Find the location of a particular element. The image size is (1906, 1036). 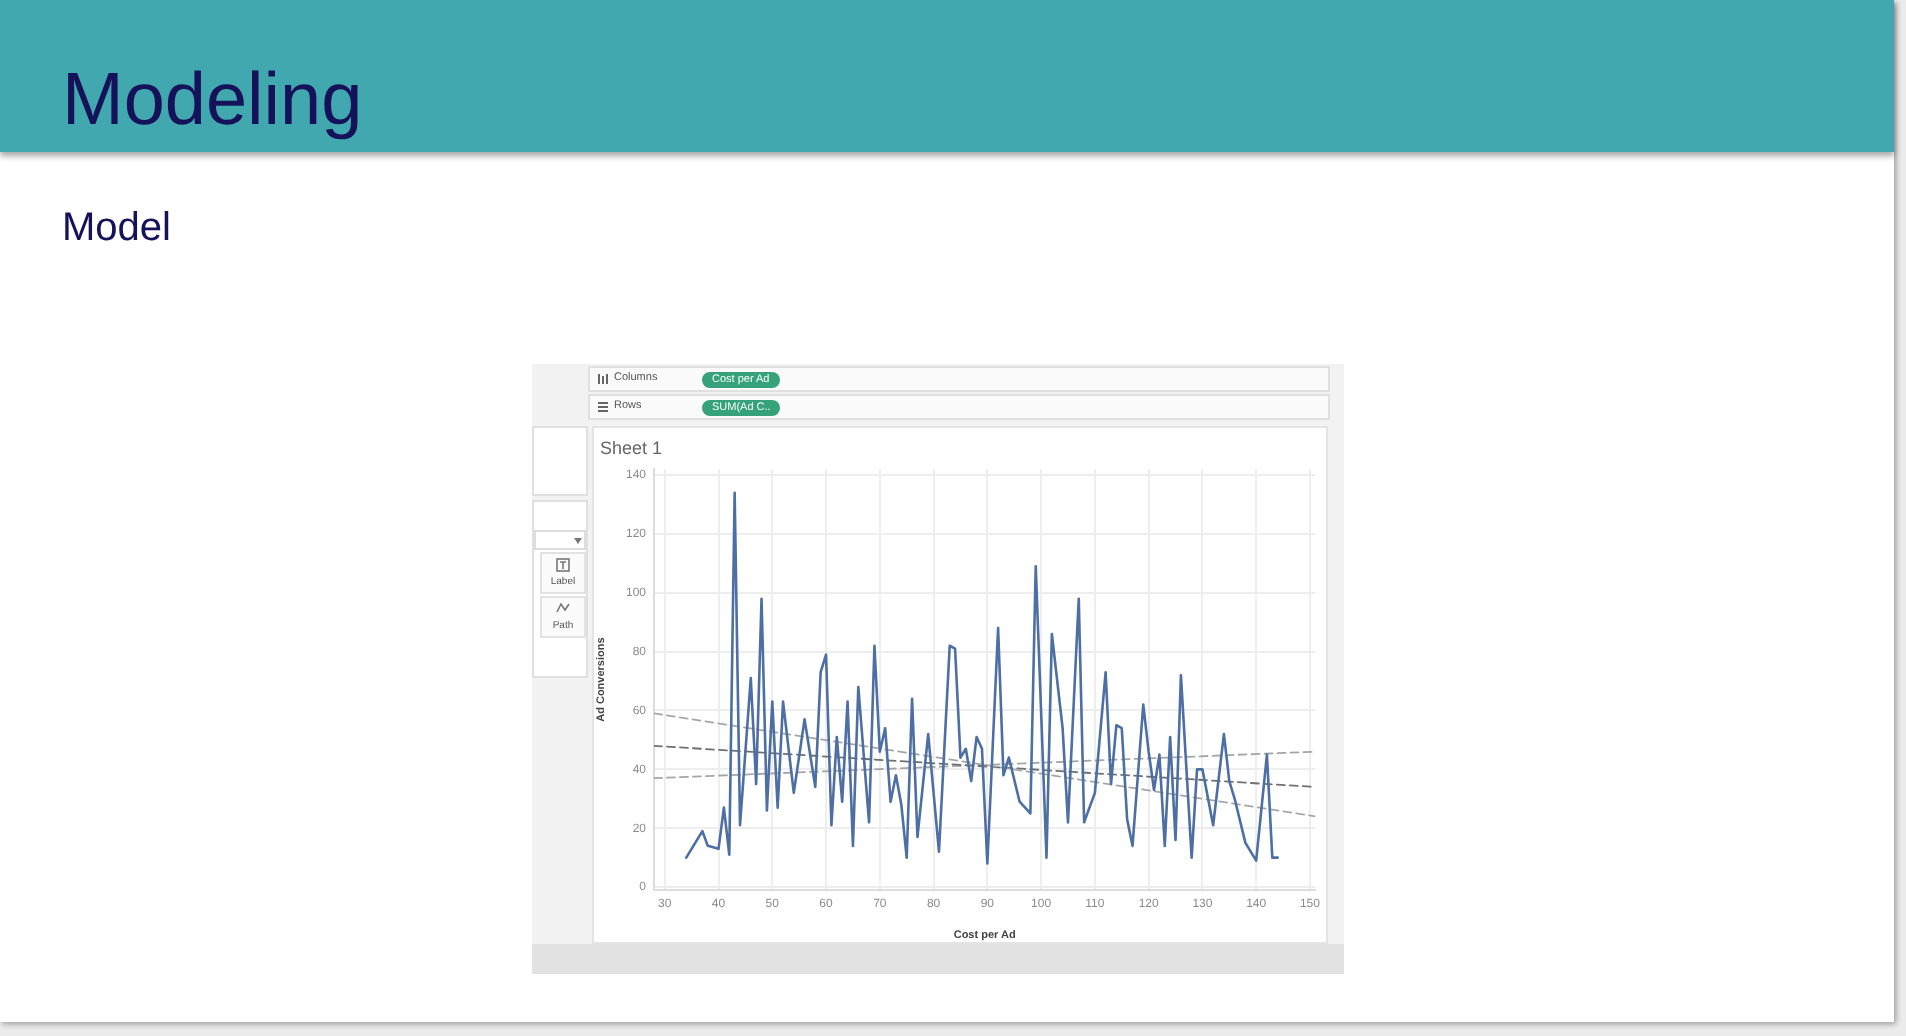

chart-title: Modeling is located at coordinates (212, 99).